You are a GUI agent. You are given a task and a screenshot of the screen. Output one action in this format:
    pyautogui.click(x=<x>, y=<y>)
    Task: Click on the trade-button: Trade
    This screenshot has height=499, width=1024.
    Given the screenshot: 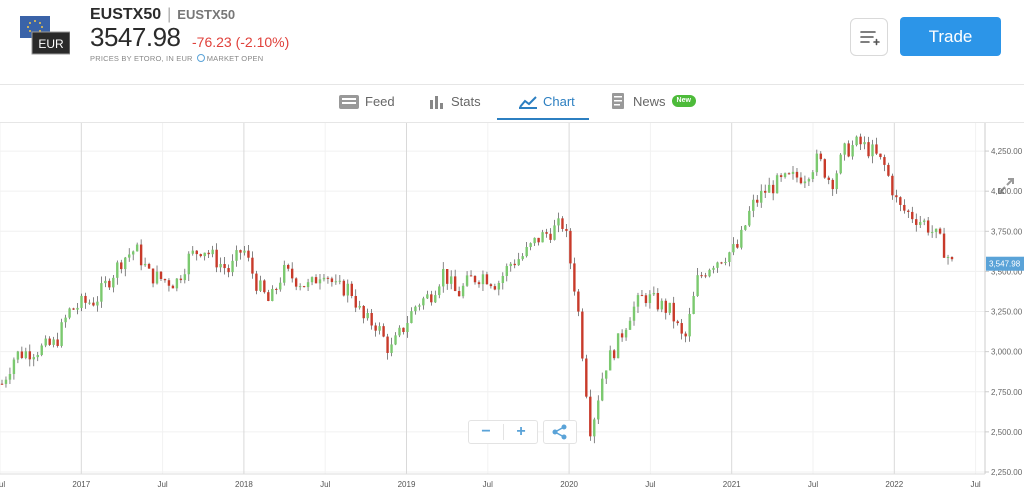 What is the action you would take?
    pyautogui.click(x=950, y=36)
    